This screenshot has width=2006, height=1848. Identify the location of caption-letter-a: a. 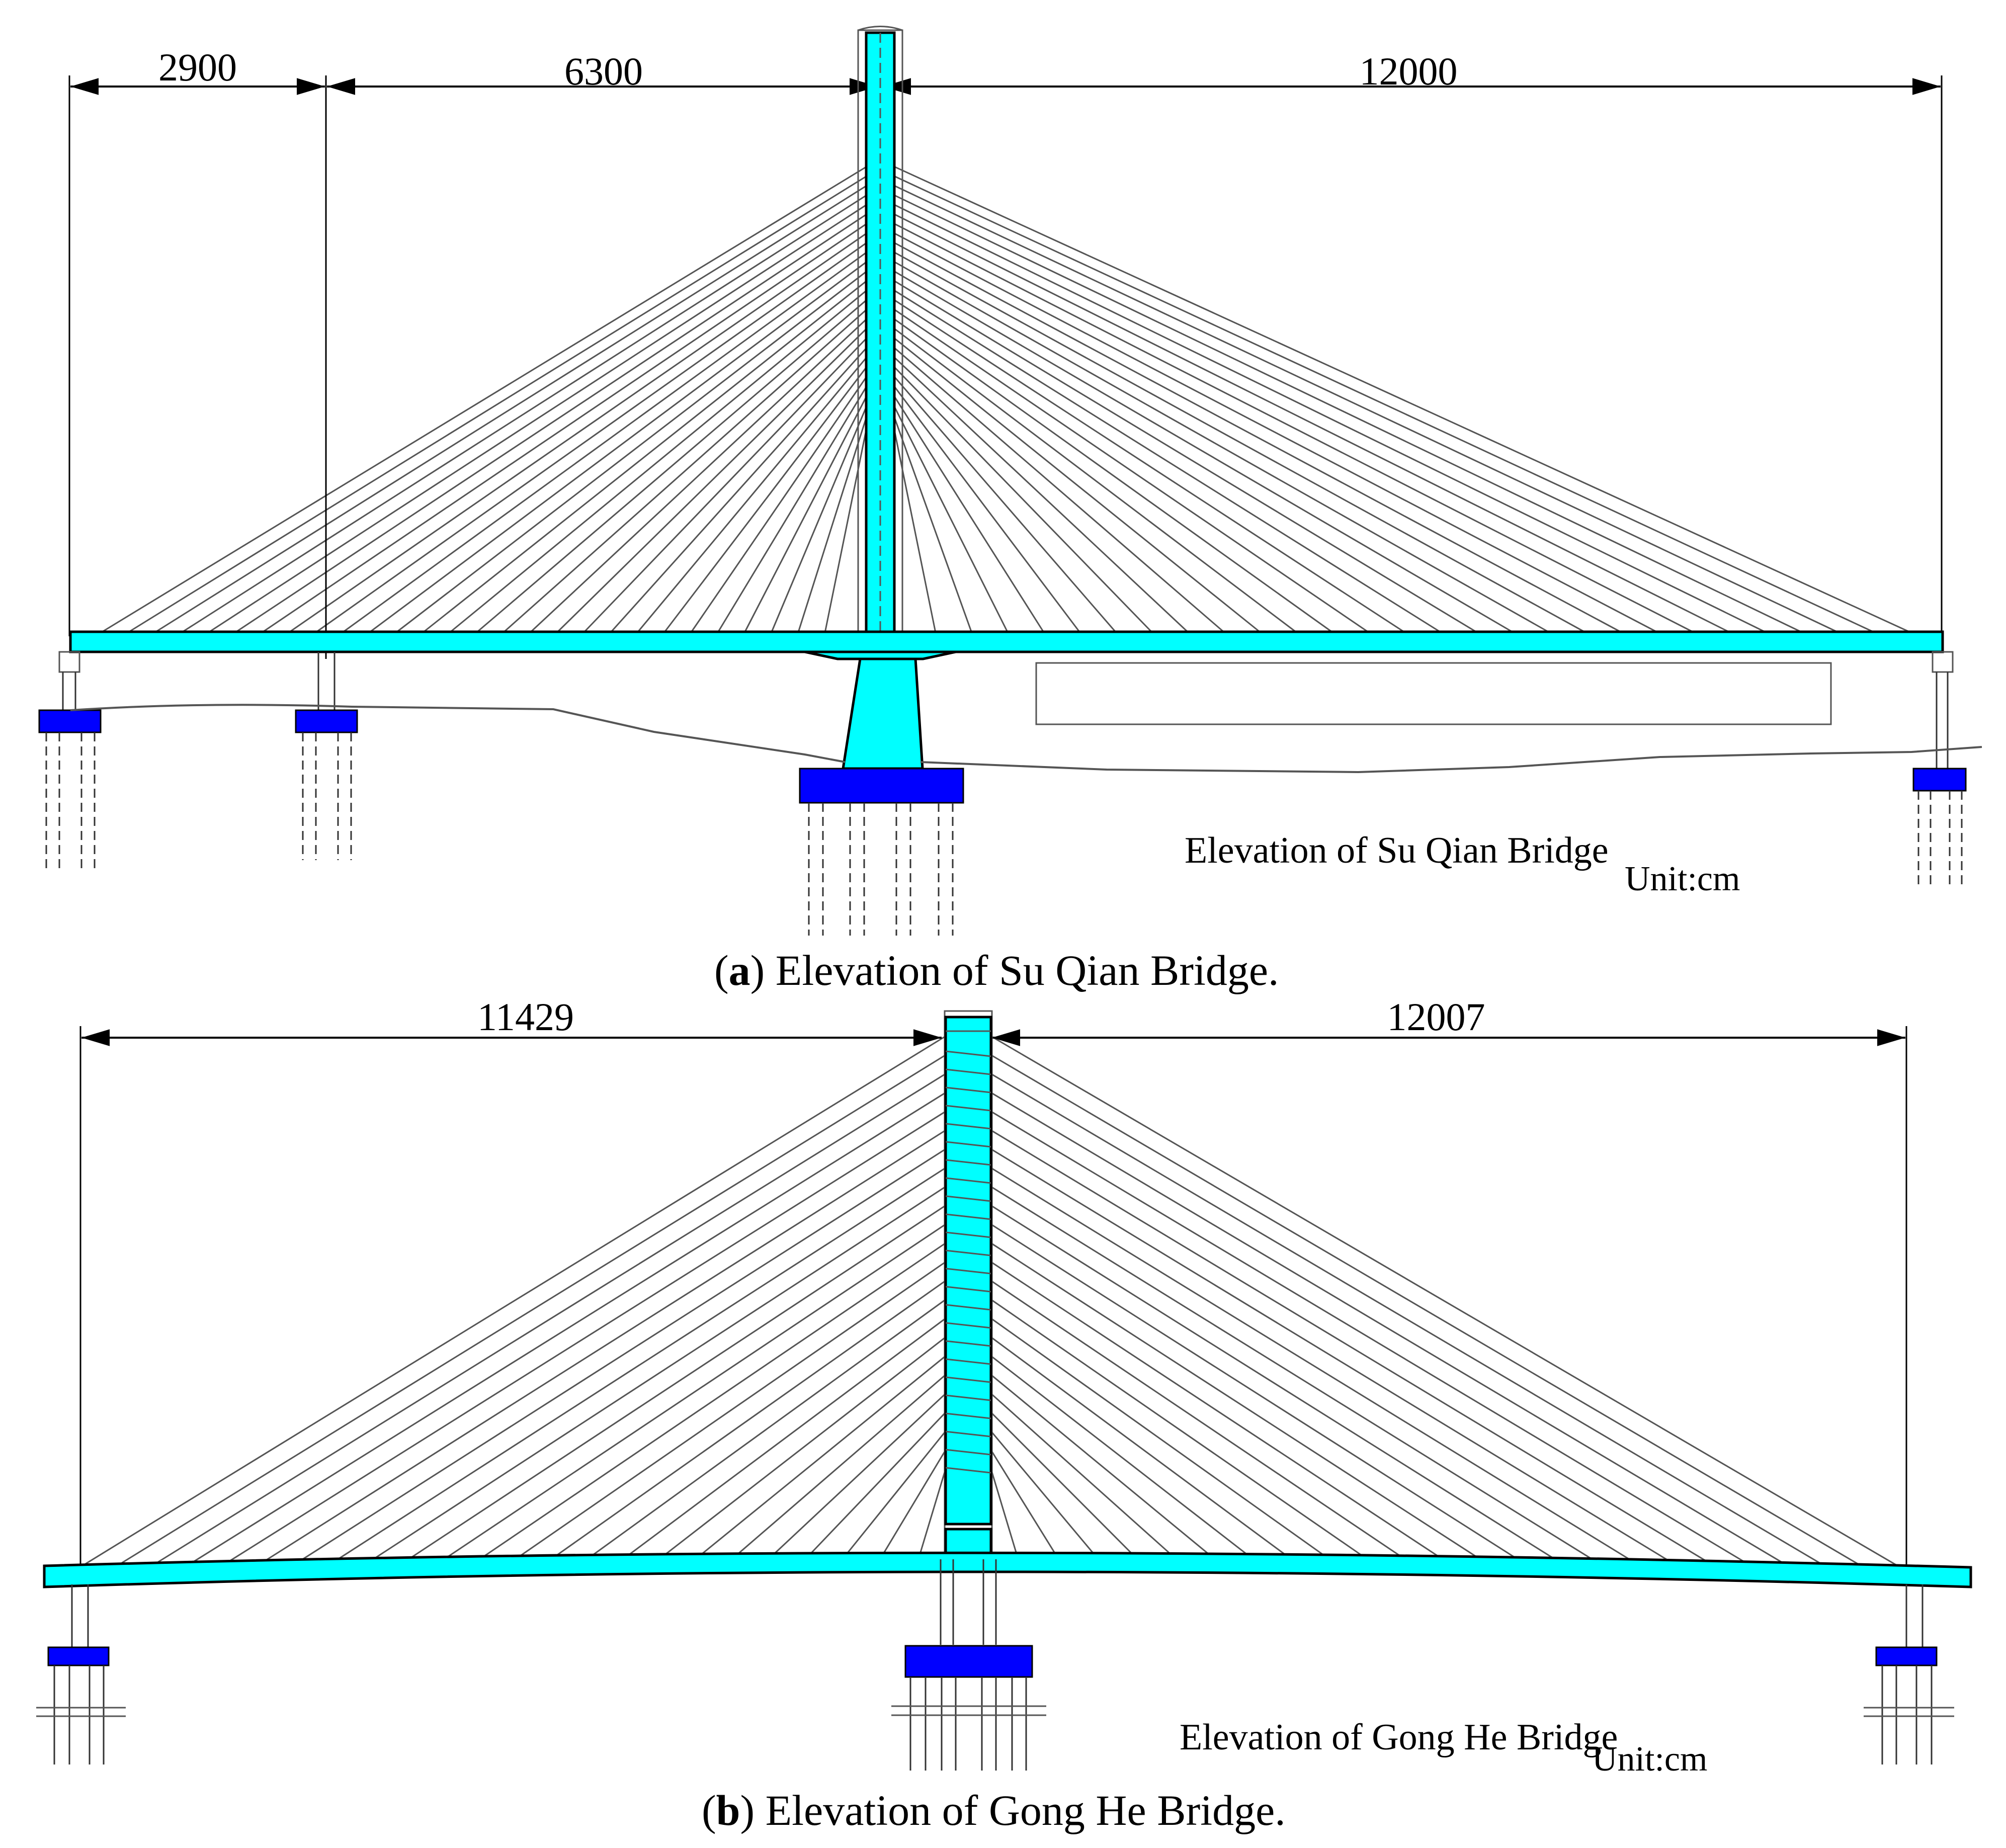
(740, 970).